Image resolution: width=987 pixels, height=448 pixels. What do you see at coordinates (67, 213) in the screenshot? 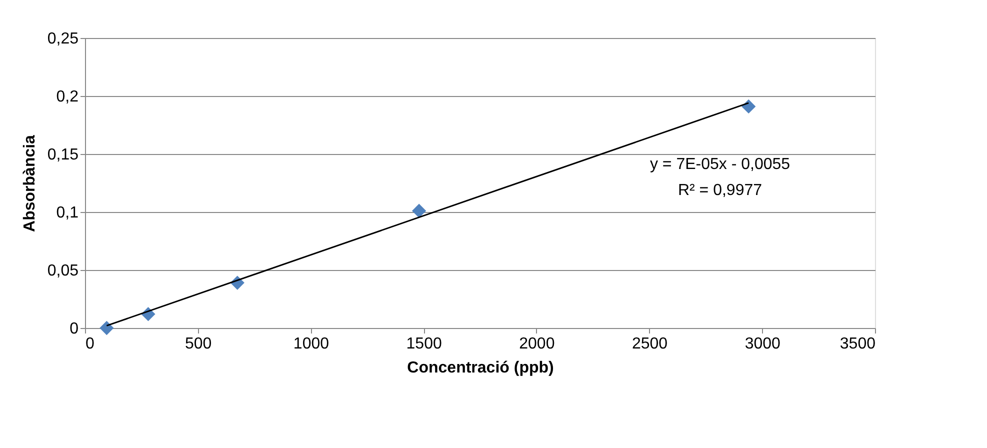
I see `y-tick-label: 0,1` at bounding box center [67, 213].